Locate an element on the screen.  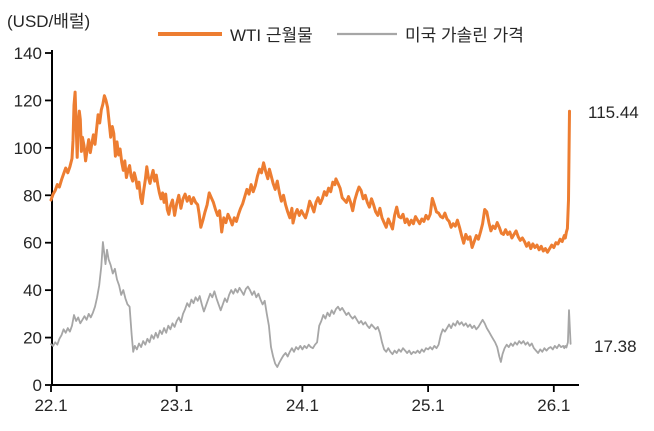
x-tick-label: 26.1 is located at coordinates (553, 405).